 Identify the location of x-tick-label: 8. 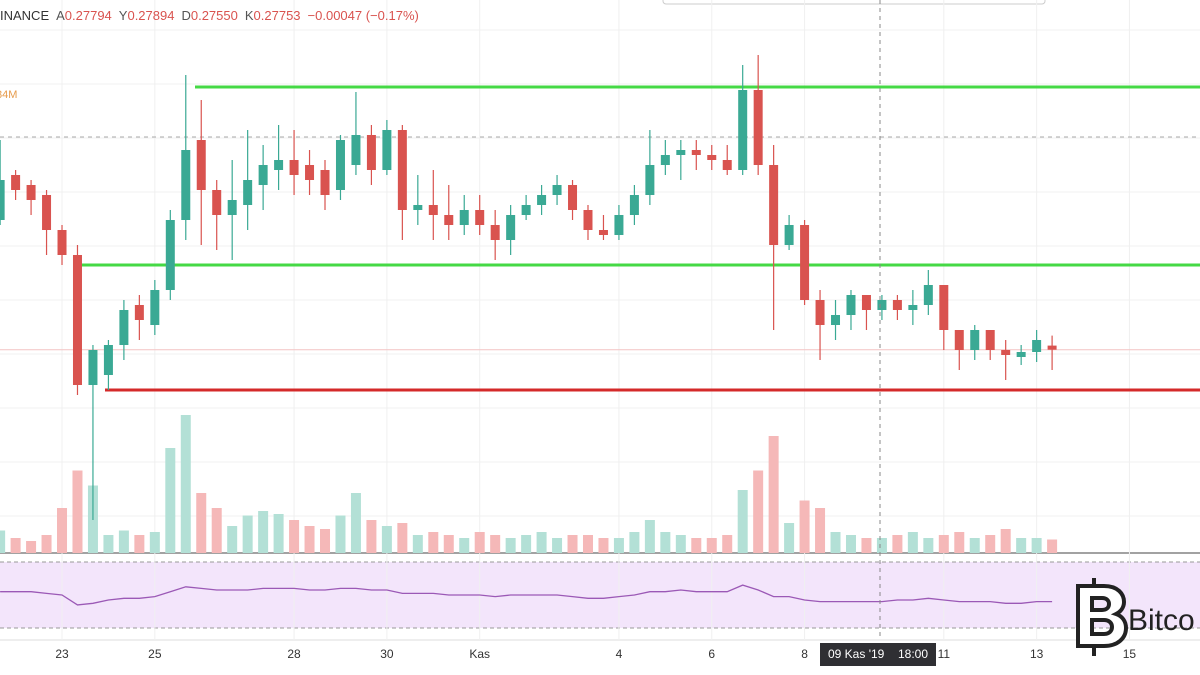
(804, 654).